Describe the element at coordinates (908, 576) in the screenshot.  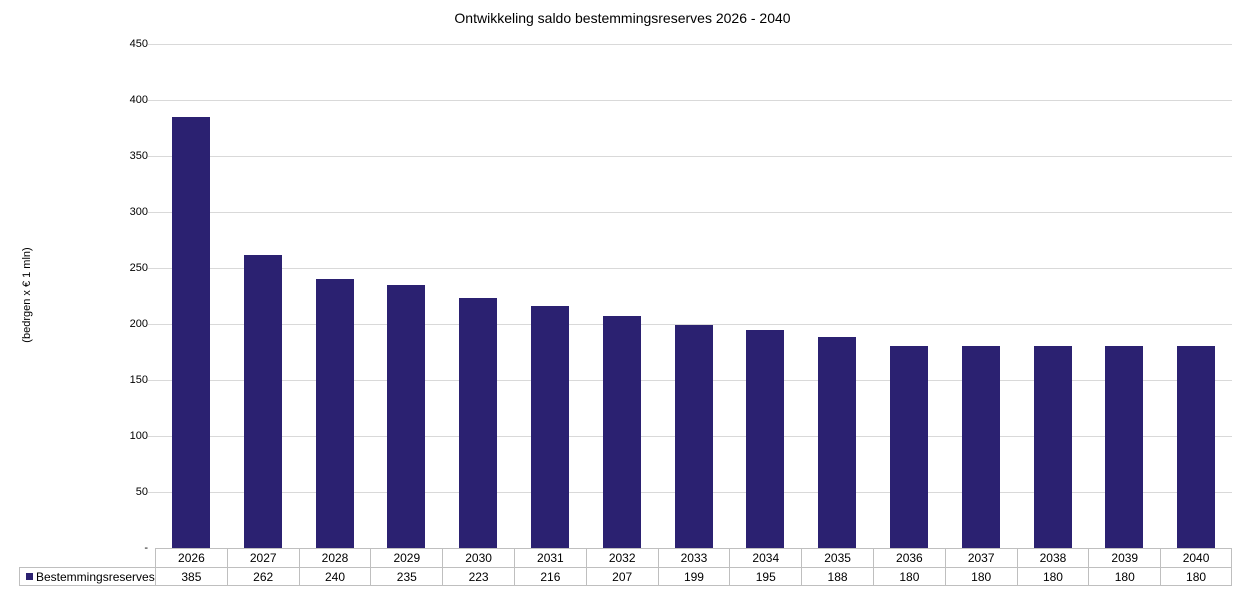
I see `value-cell-2036: 180` at that location.